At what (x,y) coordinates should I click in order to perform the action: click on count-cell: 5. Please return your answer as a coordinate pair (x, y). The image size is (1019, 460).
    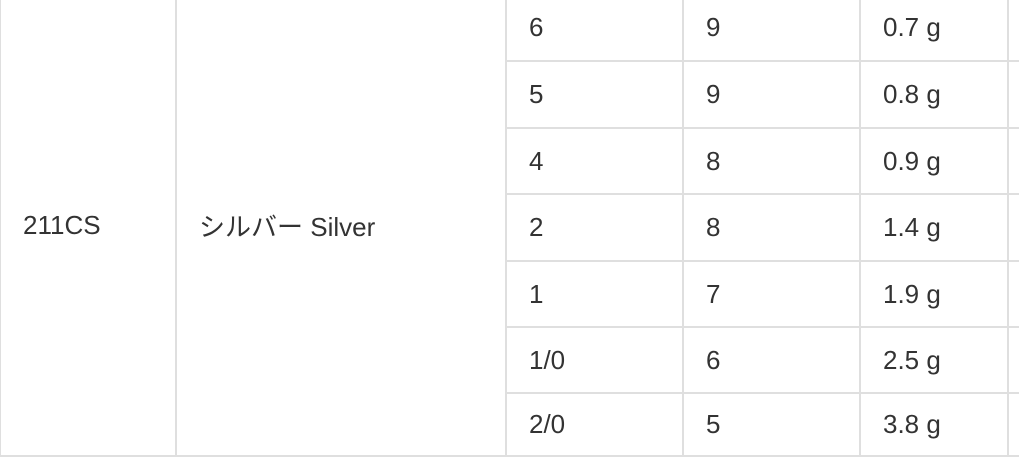
    Looking at the image, I should click on (771, 424).